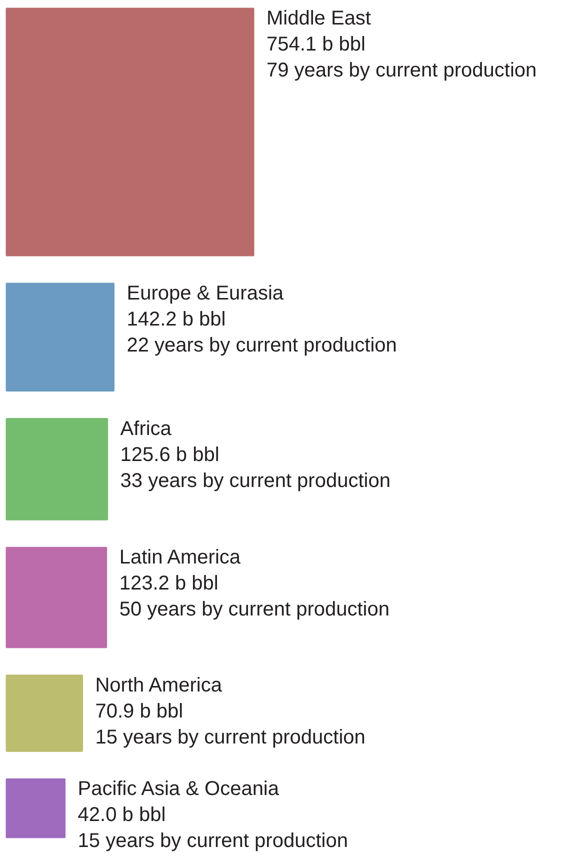 This screenshot has height=857, width=584. Describe the element at coordinates (179, 789) in the screenshot. I see `category-label: Pacific Asia & Oceania` at that location.